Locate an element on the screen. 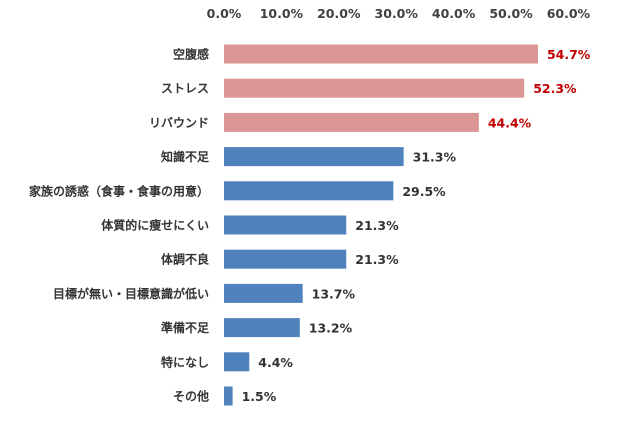 The height and width of the screenshot is (433, 639). data-label: 54.7% is located at coordinates (569, 54).